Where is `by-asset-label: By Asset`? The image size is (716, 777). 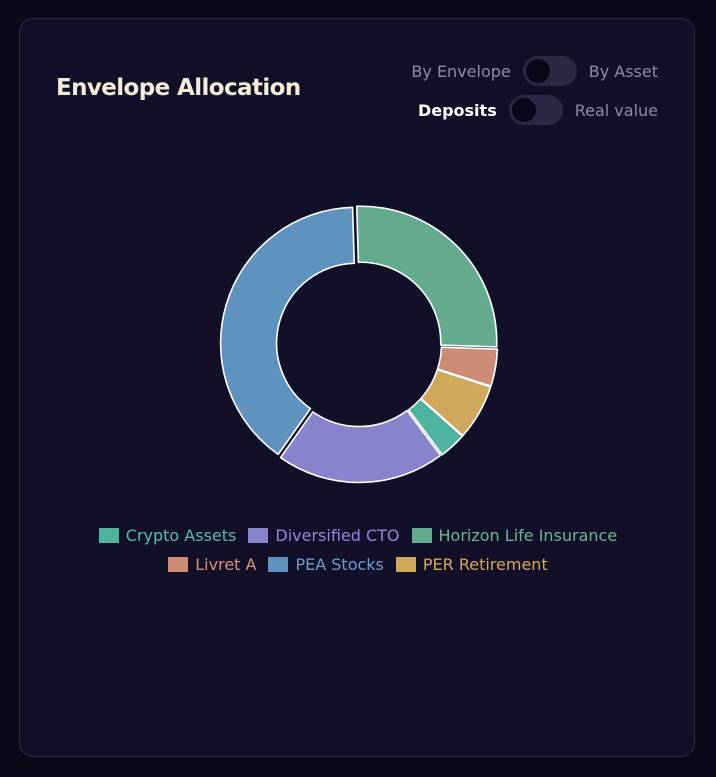
by-asset-label: By Asset is located at coordinates (623, 71).